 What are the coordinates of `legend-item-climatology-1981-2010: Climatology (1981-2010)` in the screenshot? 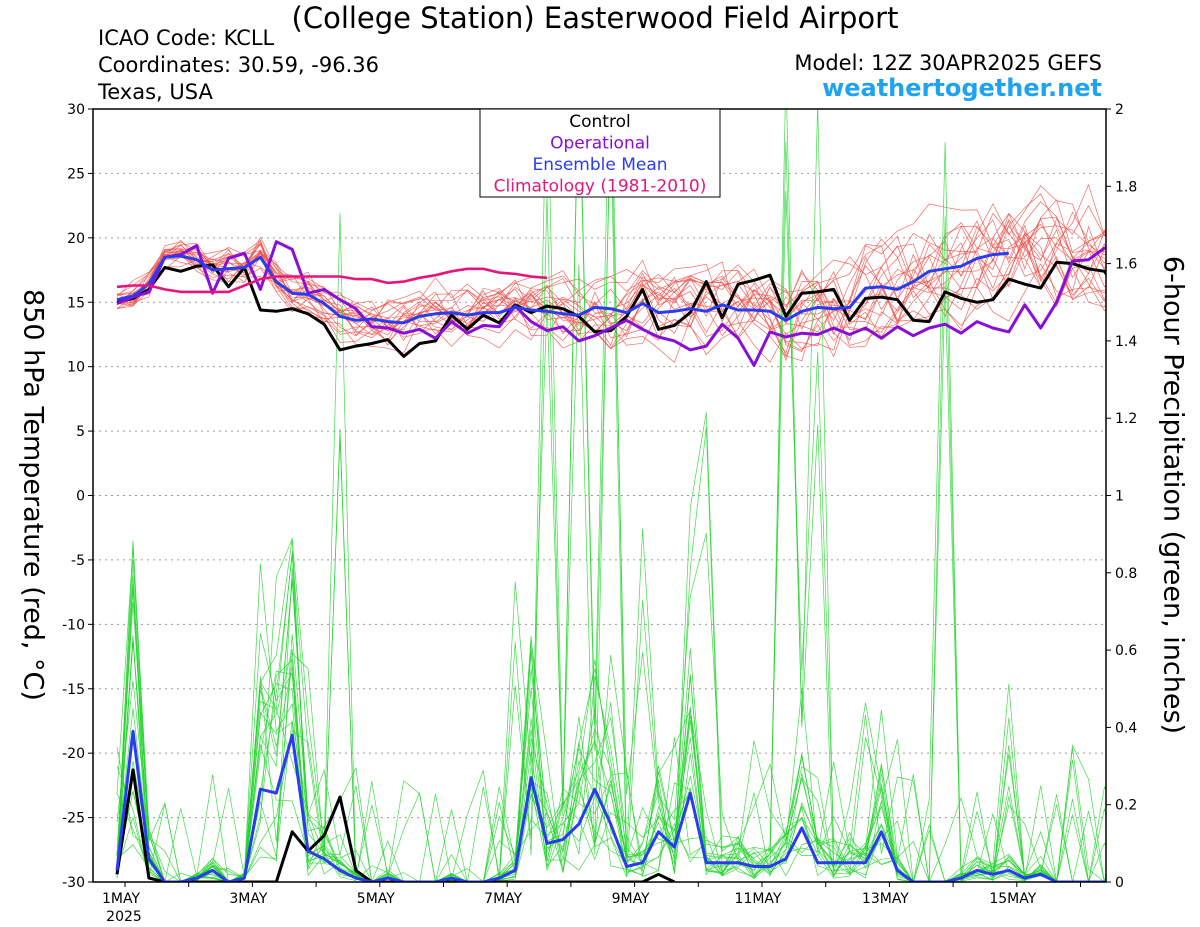 It's located at (600, 187).